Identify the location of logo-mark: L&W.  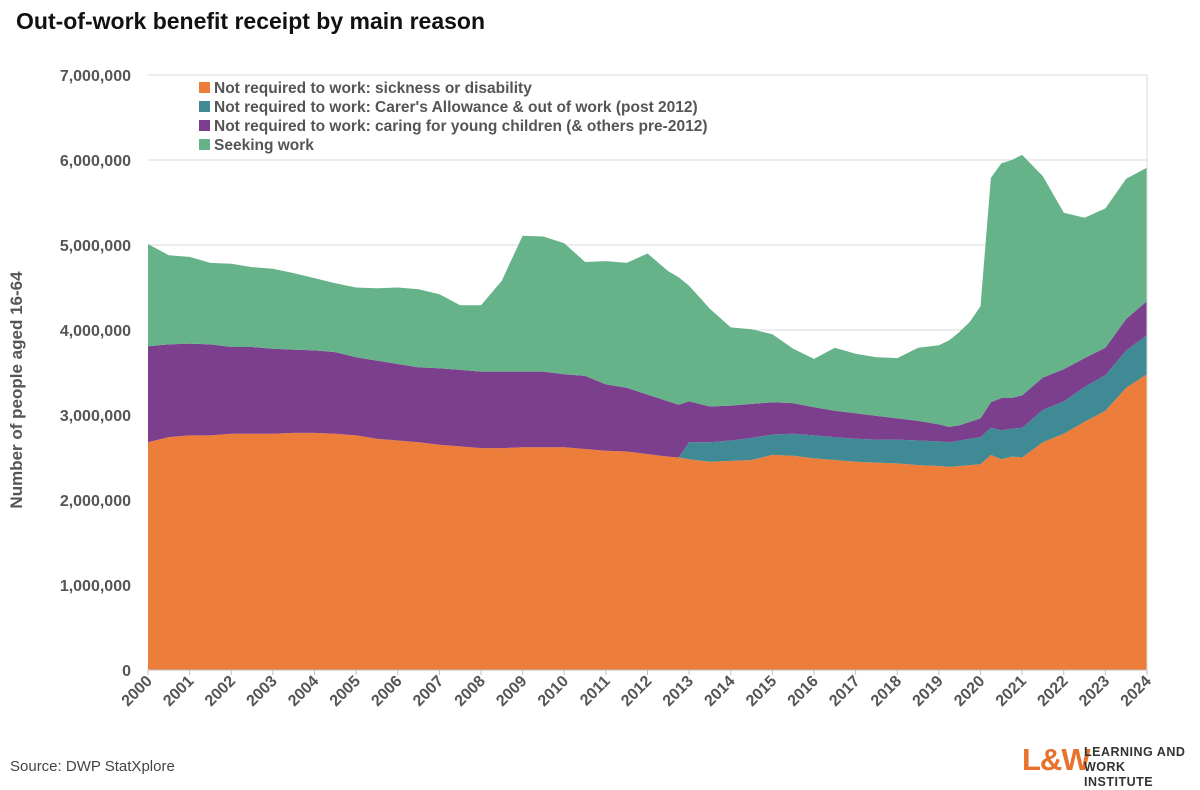
(1056, 759).